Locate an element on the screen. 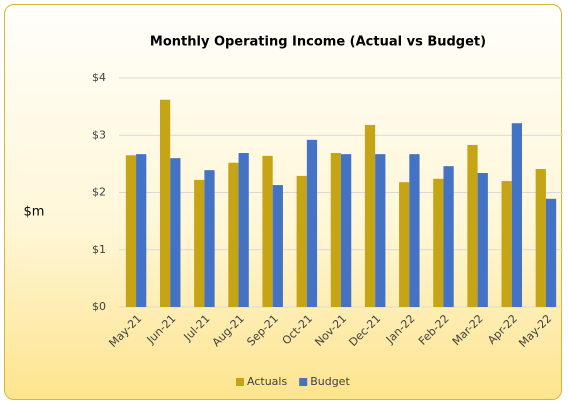  x-tick-label: Oct-21 is located at coordinates (297, 329).